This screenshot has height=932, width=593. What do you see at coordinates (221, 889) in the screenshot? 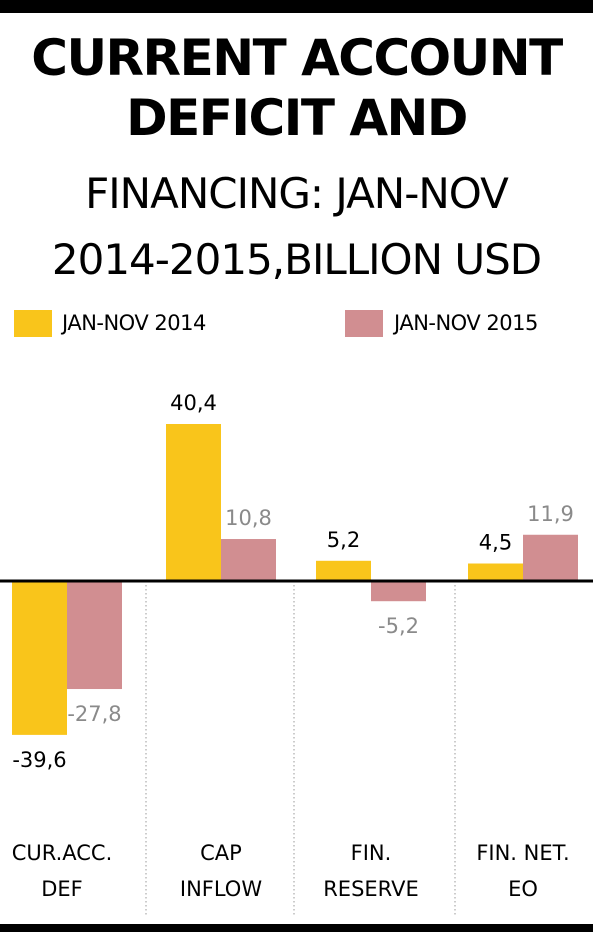
I see `category-label-2-line-2: INFLOW` at bounding box center [221, 889].